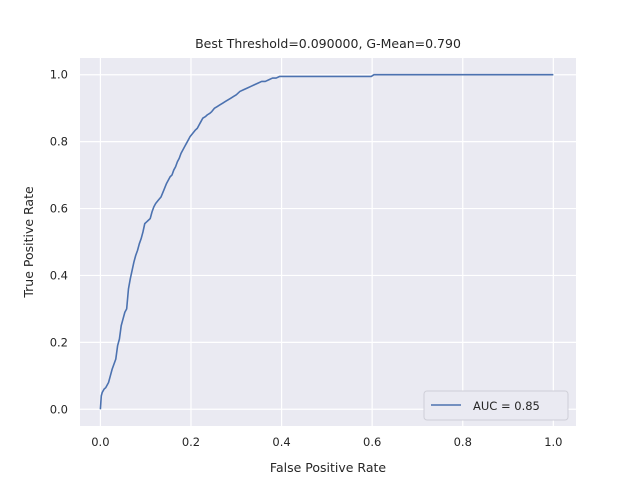  Describe the element at coordinates (59, 142) in the screenshot. I see `y-tick-label: 0.8` at that location.